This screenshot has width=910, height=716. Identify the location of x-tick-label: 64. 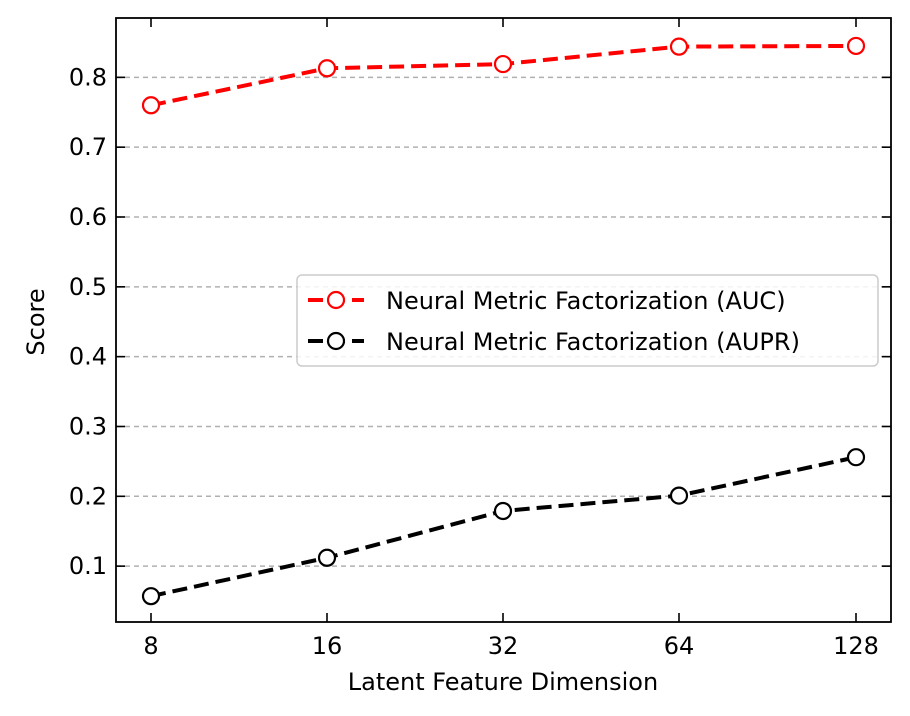
(679, 646).